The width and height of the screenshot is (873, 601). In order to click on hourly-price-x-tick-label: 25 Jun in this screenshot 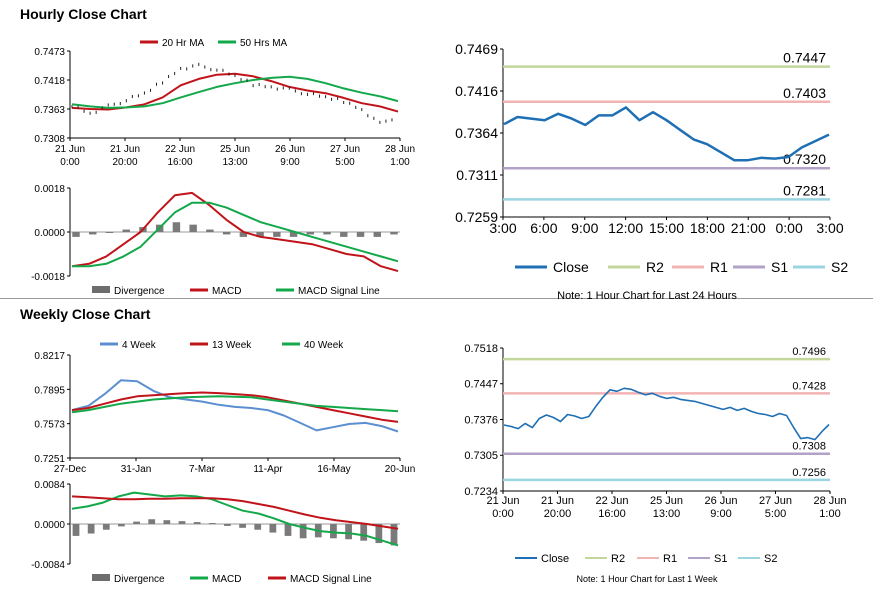, I will do `click(235, 149)`.